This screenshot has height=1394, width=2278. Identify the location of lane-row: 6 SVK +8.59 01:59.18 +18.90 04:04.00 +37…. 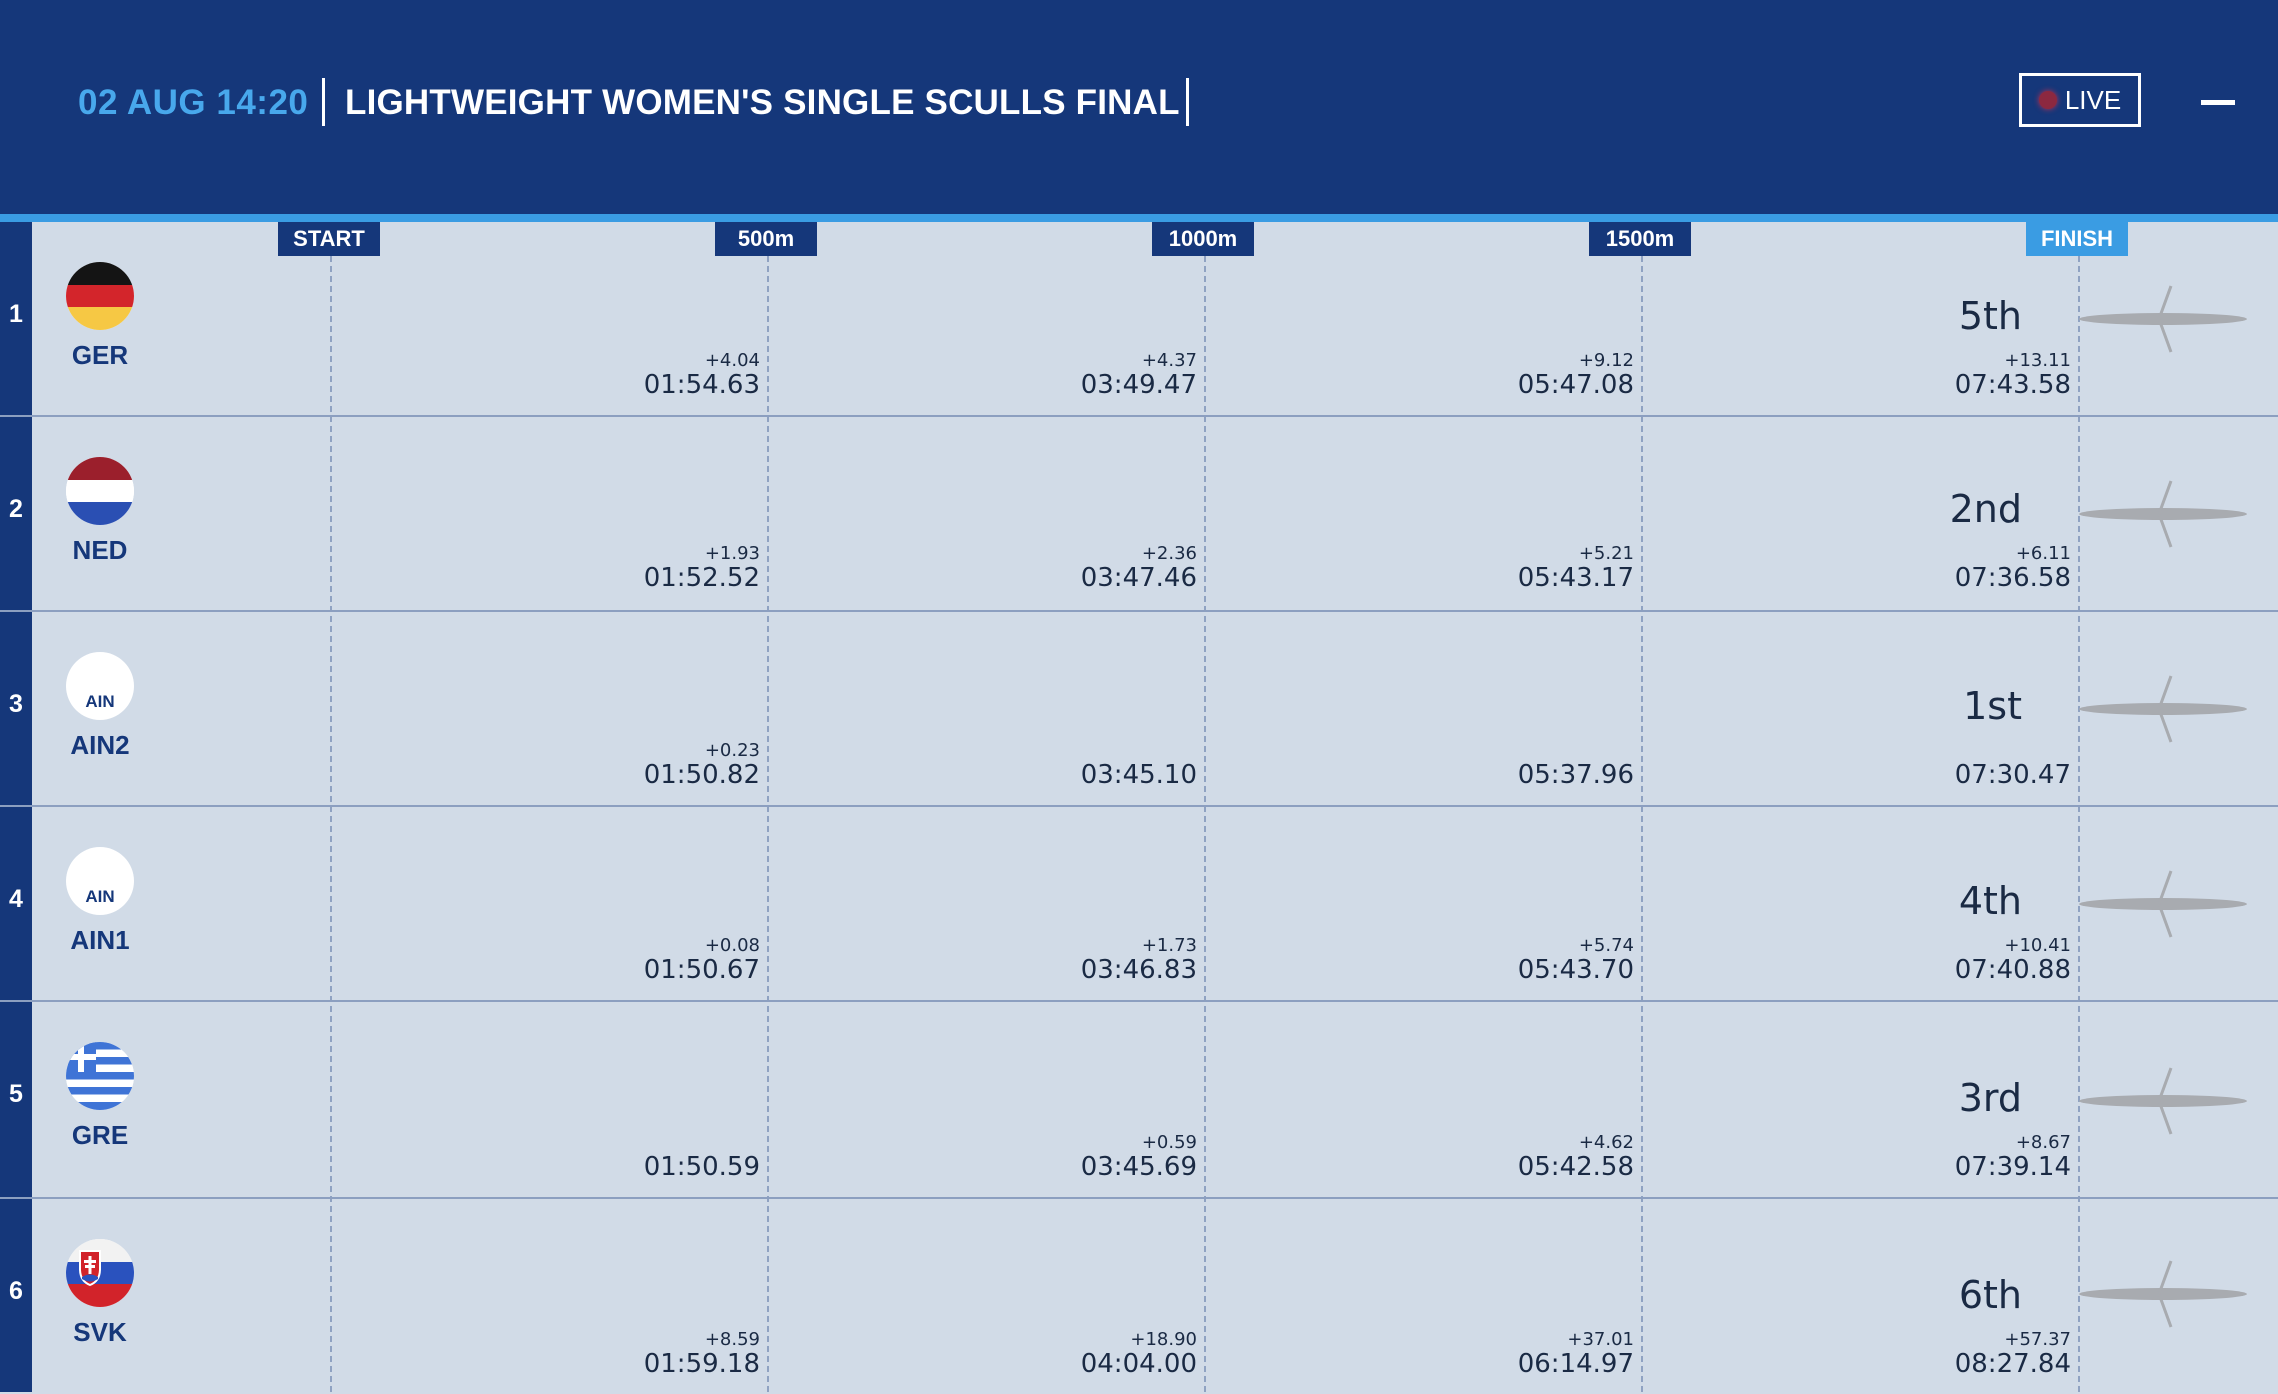
(1139, 1296).